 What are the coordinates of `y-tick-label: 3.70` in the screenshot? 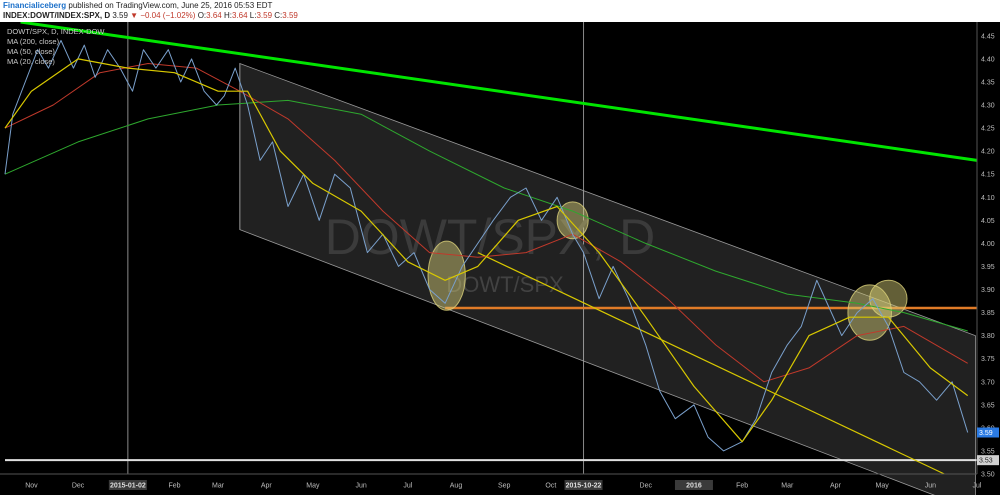 It's located at (988, 382).